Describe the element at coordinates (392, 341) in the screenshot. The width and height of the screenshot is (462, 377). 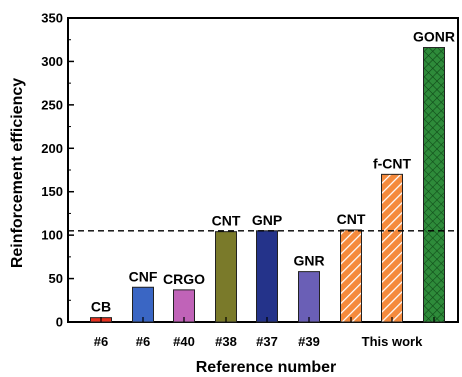
I see `x-tick-label: This work` at that location.